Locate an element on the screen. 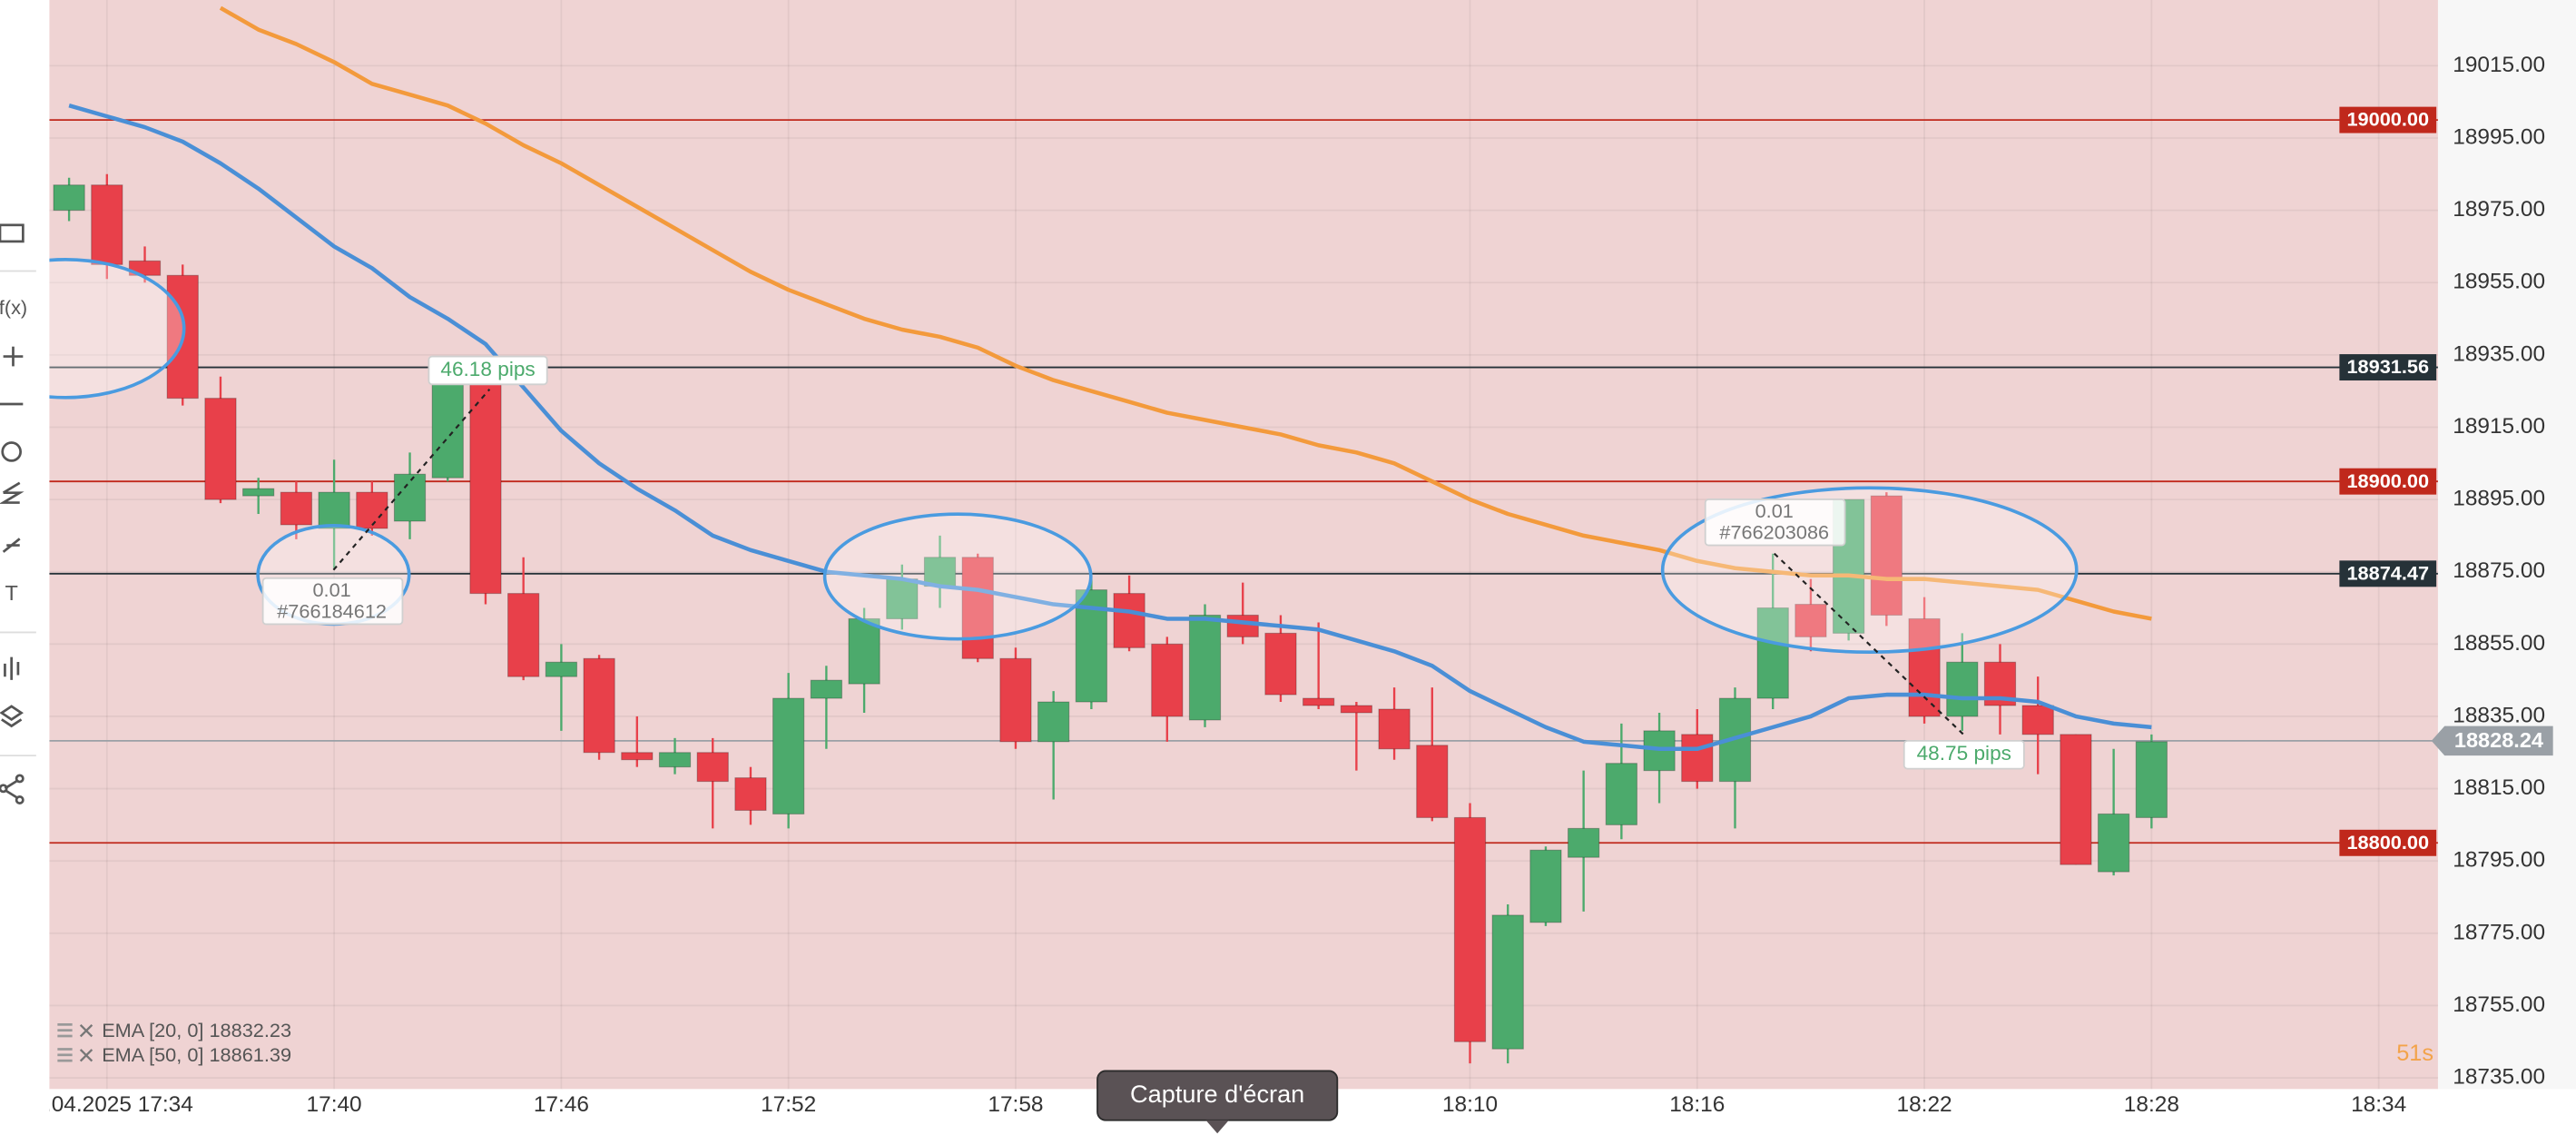 This screenshot has height=1135, width=2576. level-label: 18900.00 is located at coordinates (2387, 480).